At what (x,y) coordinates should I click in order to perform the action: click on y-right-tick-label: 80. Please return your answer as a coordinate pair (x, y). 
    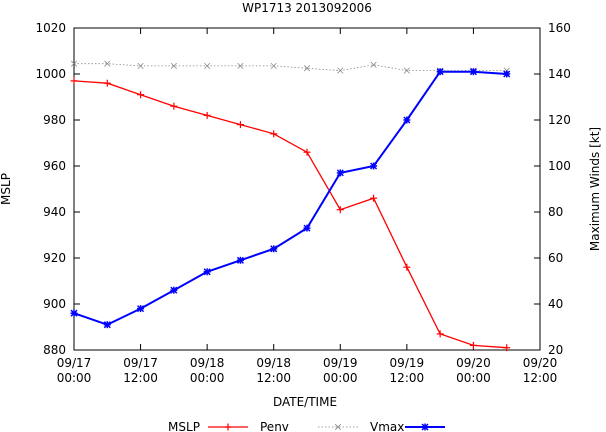
    Looking at the image, I should click on (555, 212).